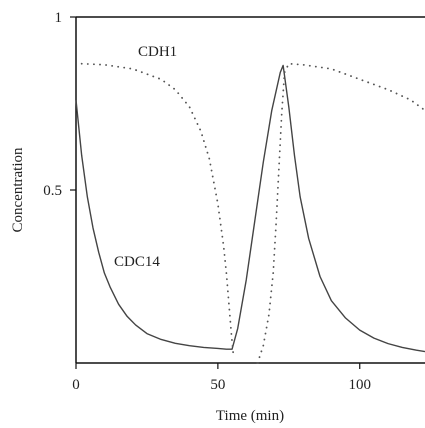 This screenshot has height=428, width=425. Describe the element at coordinates (76, 385) in the screenshot. I see `x-tick-label: 0` at that location.